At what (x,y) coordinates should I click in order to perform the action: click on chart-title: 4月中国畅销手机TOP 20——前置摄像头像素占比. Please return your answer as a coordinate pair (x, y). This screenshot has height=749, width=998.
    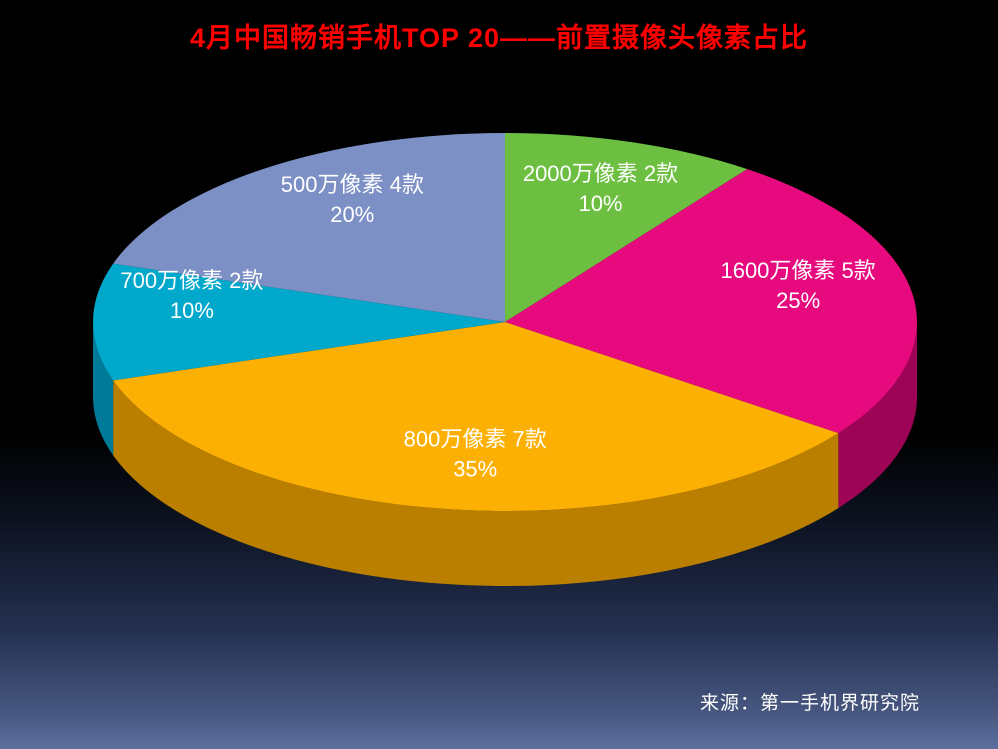
    Looking at the image, I should click on (499, 38).